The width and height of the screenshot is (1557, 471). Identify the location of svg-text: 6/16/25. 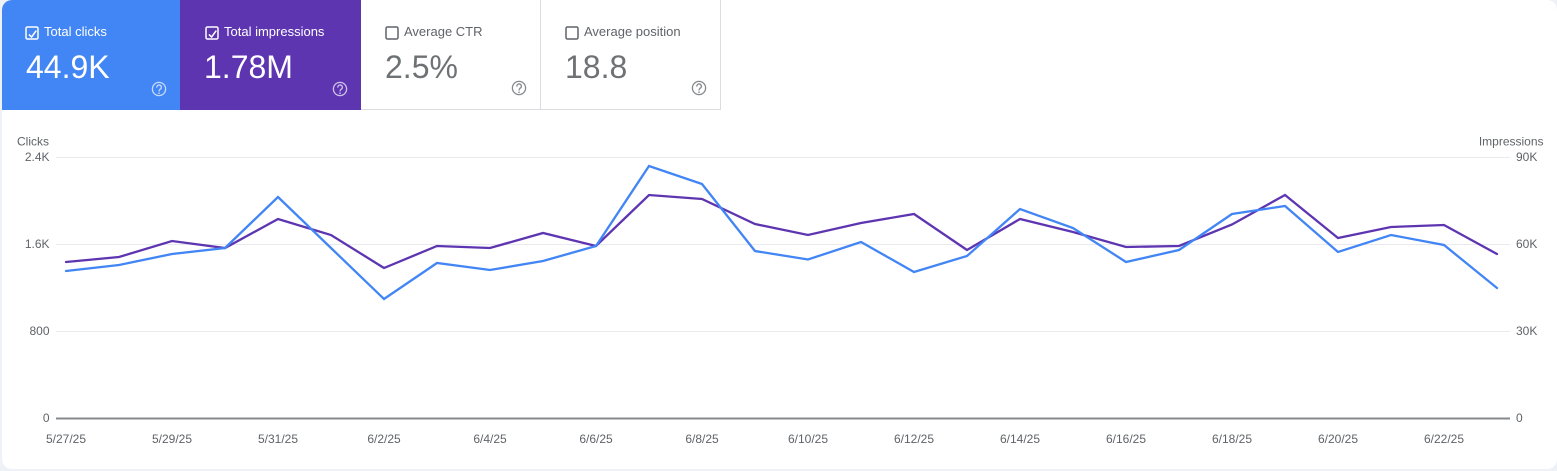
(1126, 439).